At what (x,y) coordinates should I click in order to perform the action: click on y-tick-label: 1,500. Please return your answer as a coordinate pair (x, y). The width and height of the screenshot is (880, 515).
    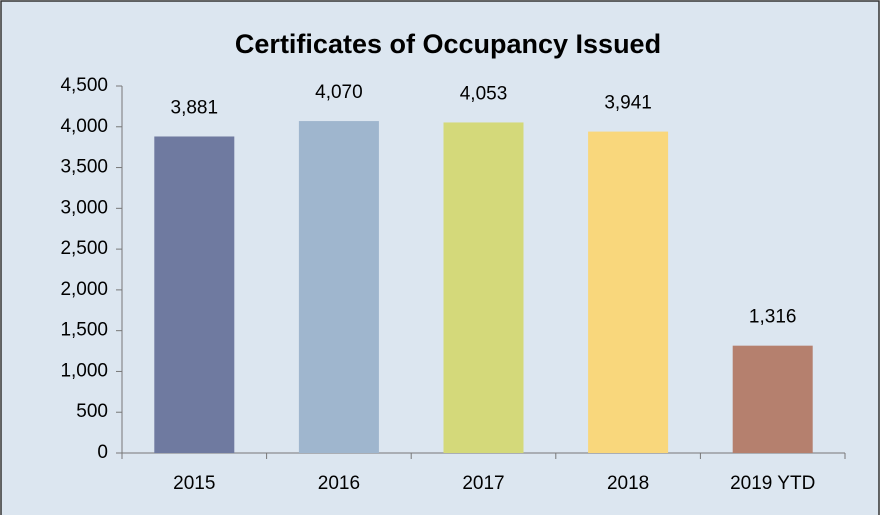
    Looking at the image, I should click on (84, 330).